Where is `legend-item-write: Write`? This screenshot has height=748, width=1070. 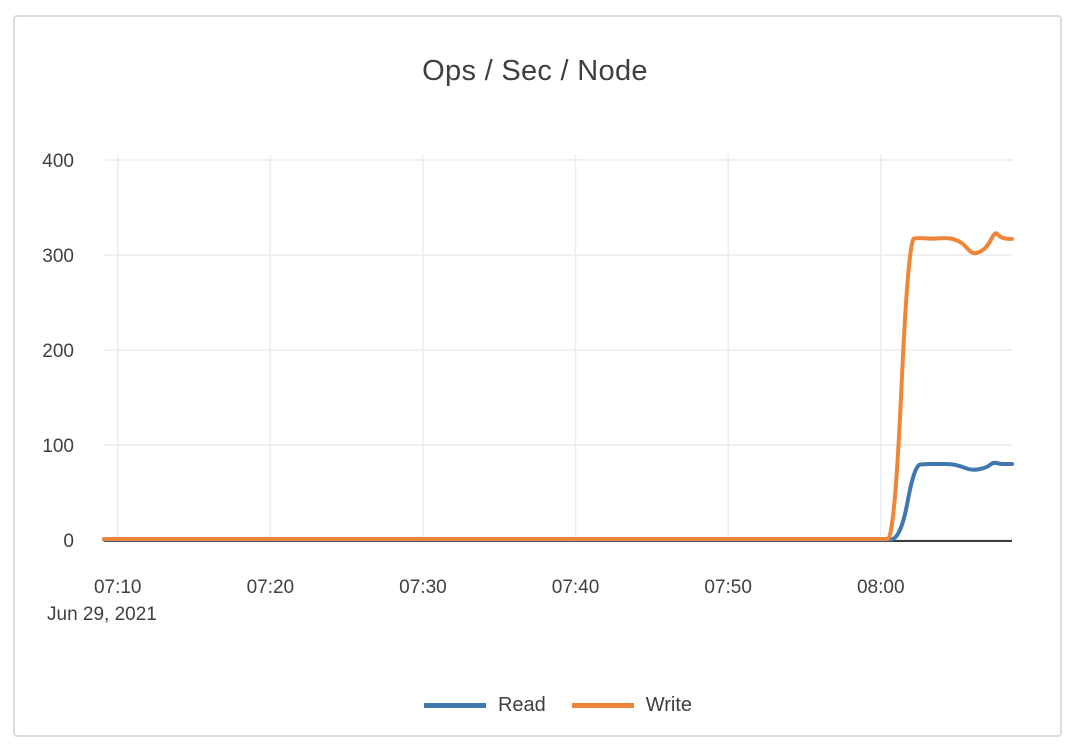 legend-item-write: Write is located at coordinates (632, 705).